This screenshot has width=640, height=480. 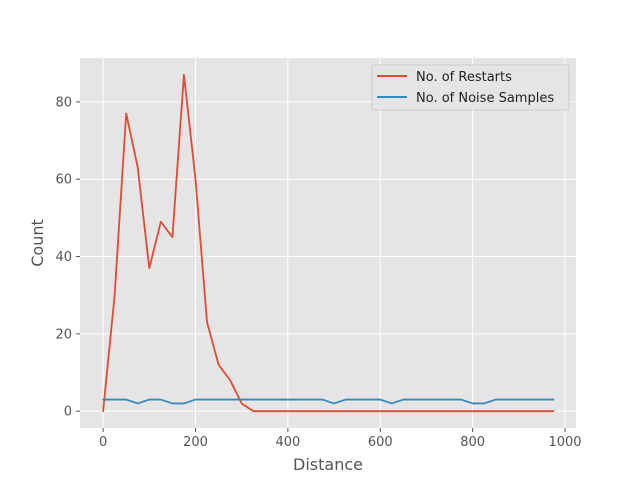 I want to click on y-tick-label: 80, so click(x=63, y=102).